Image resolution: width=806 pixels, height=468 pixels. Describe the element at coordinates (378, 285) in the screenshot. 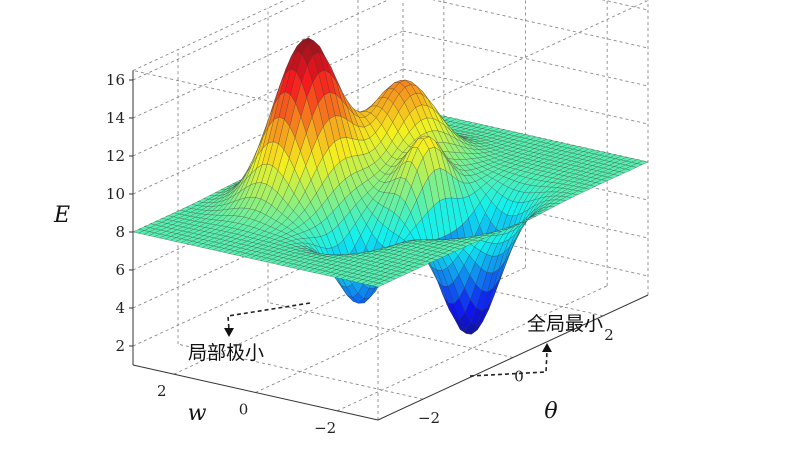

I see `surface-facet` at that location.